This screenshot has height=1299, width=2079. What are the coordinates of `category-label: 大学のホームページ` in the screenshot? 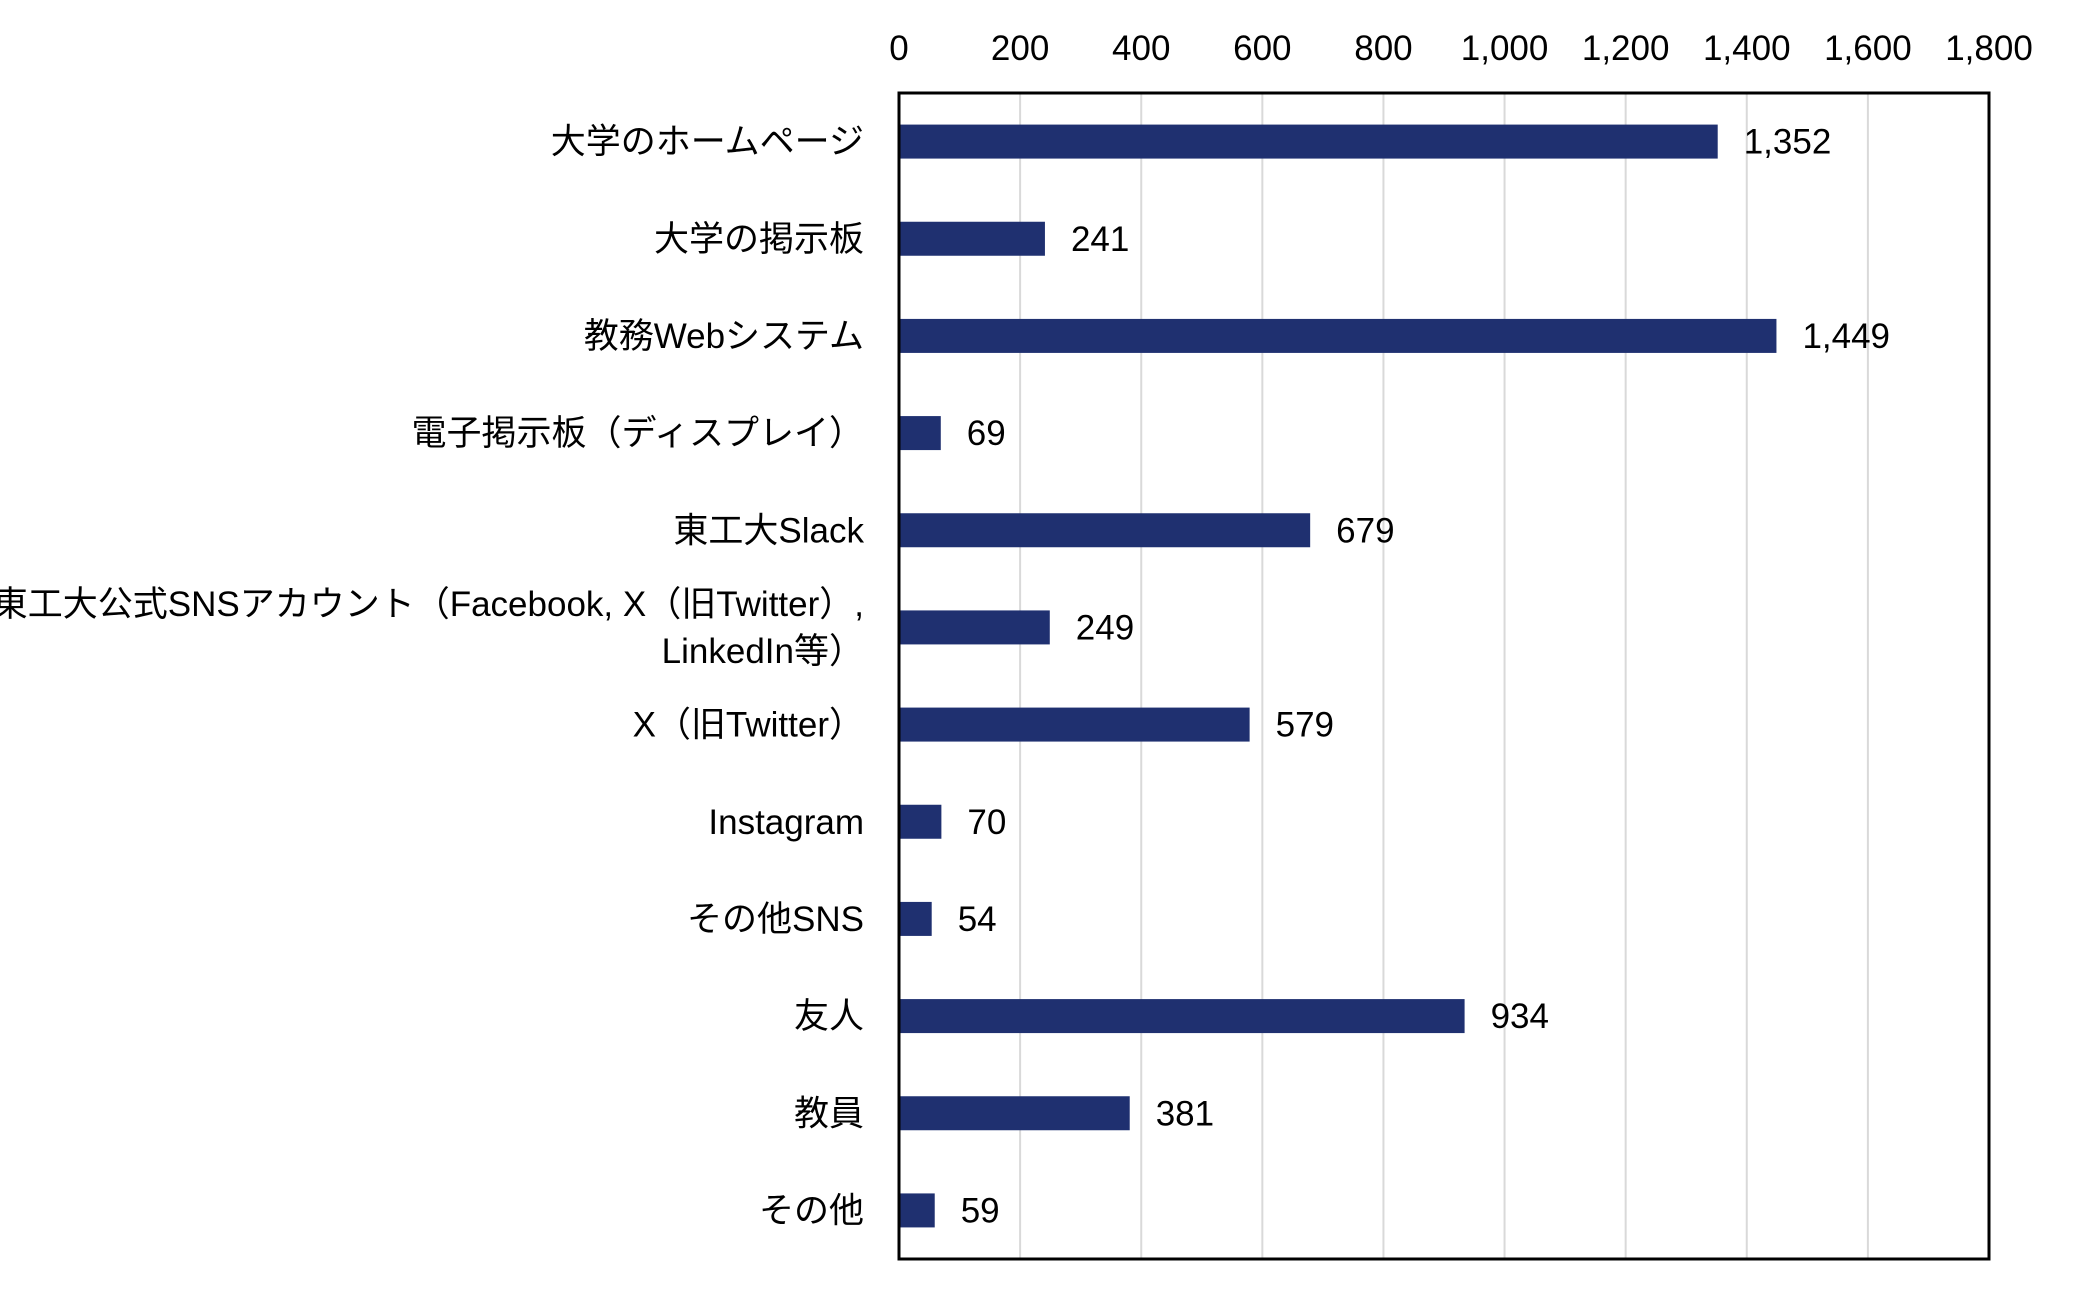 It's located at (707, 142).